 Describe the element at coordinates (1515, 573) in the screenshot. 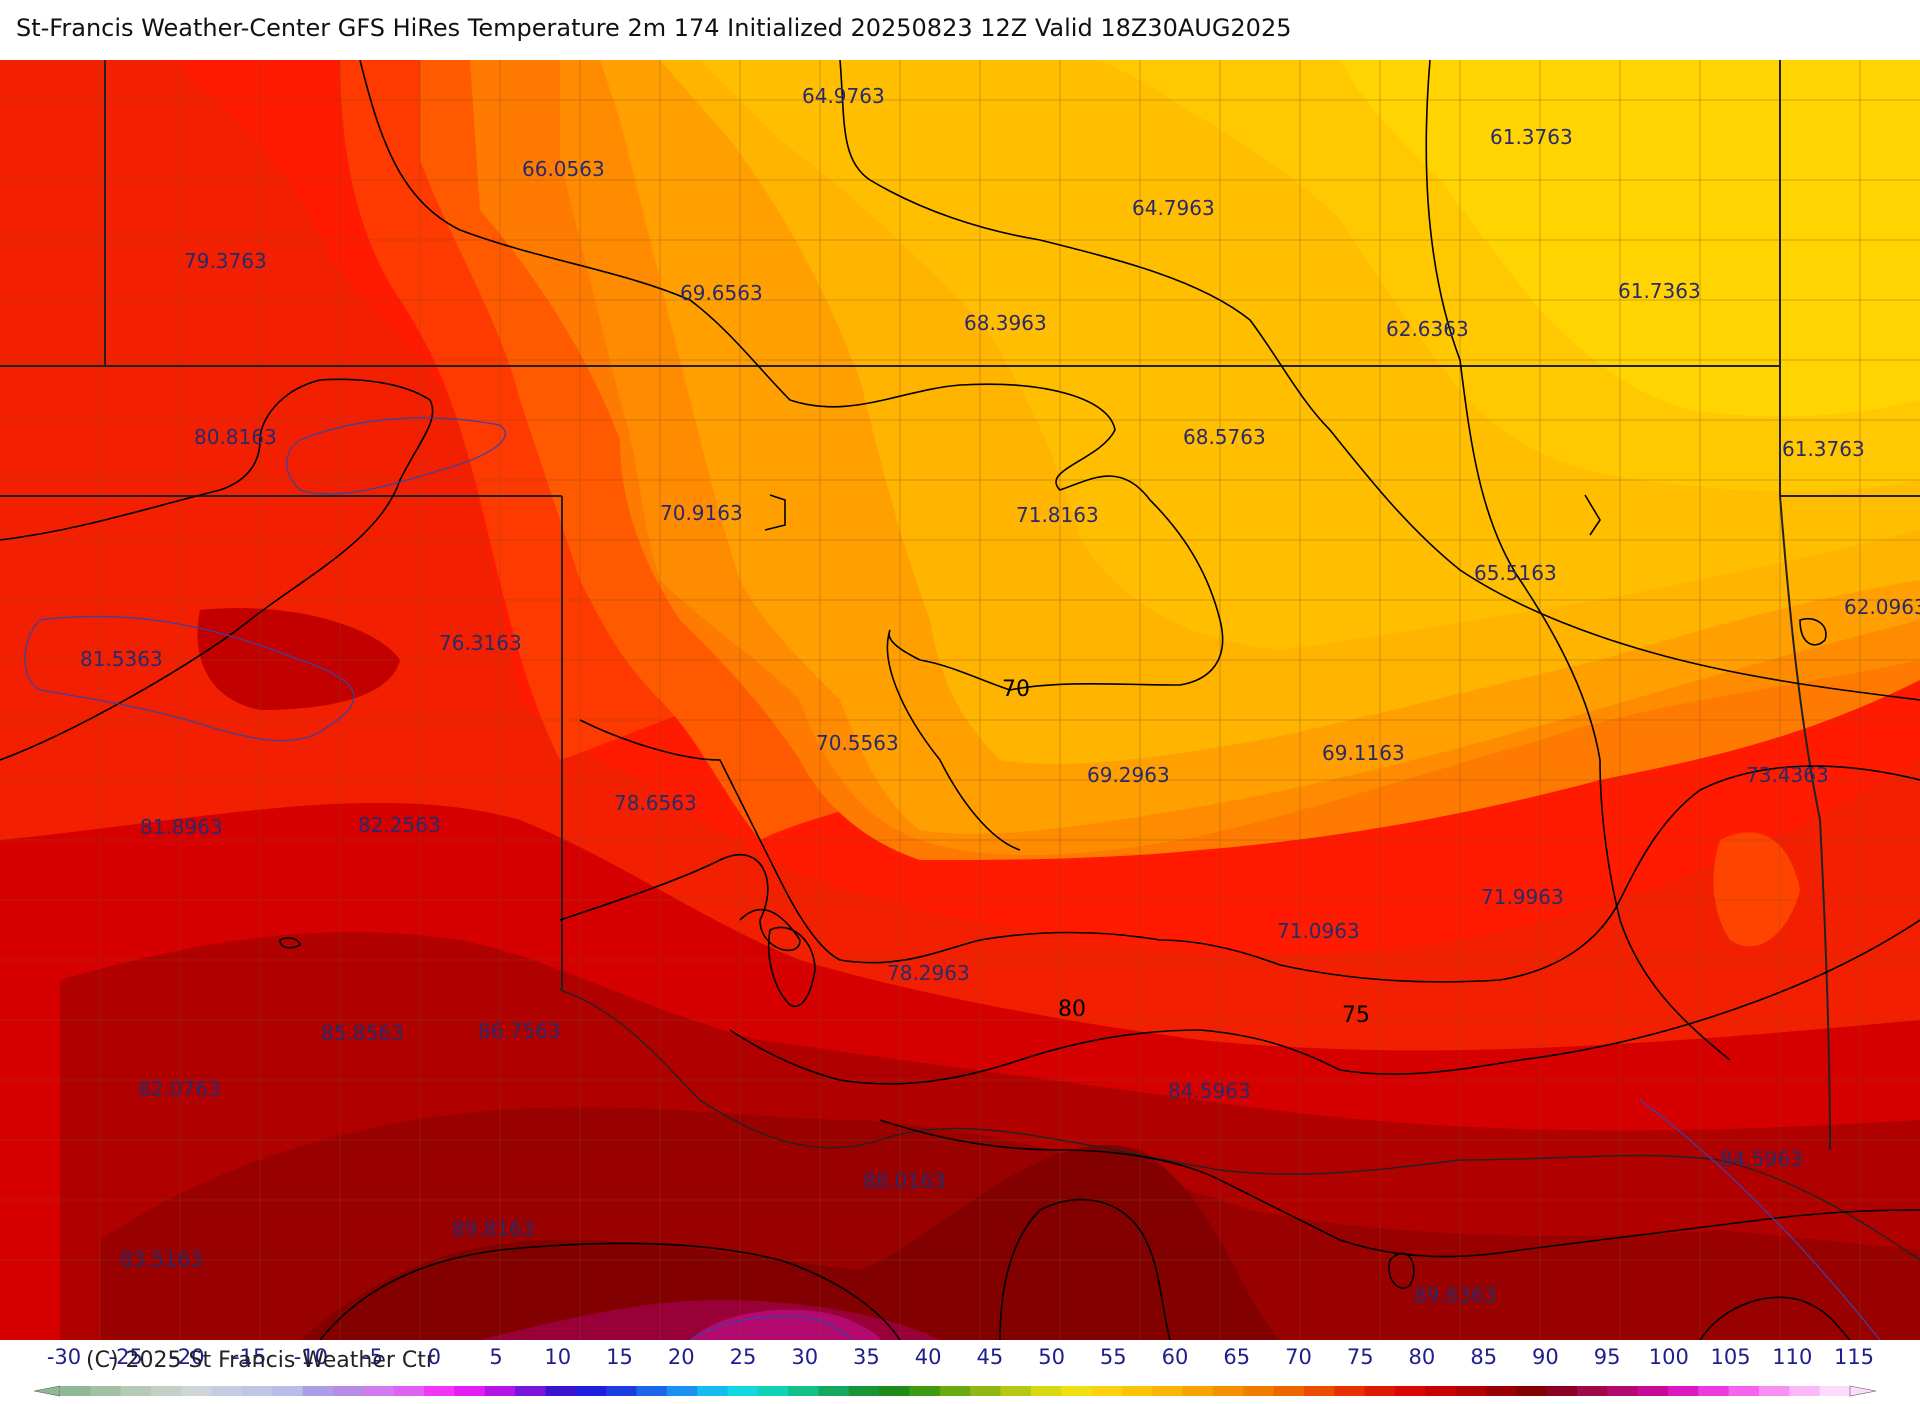

I see `point-value: 65.5163` at that location.